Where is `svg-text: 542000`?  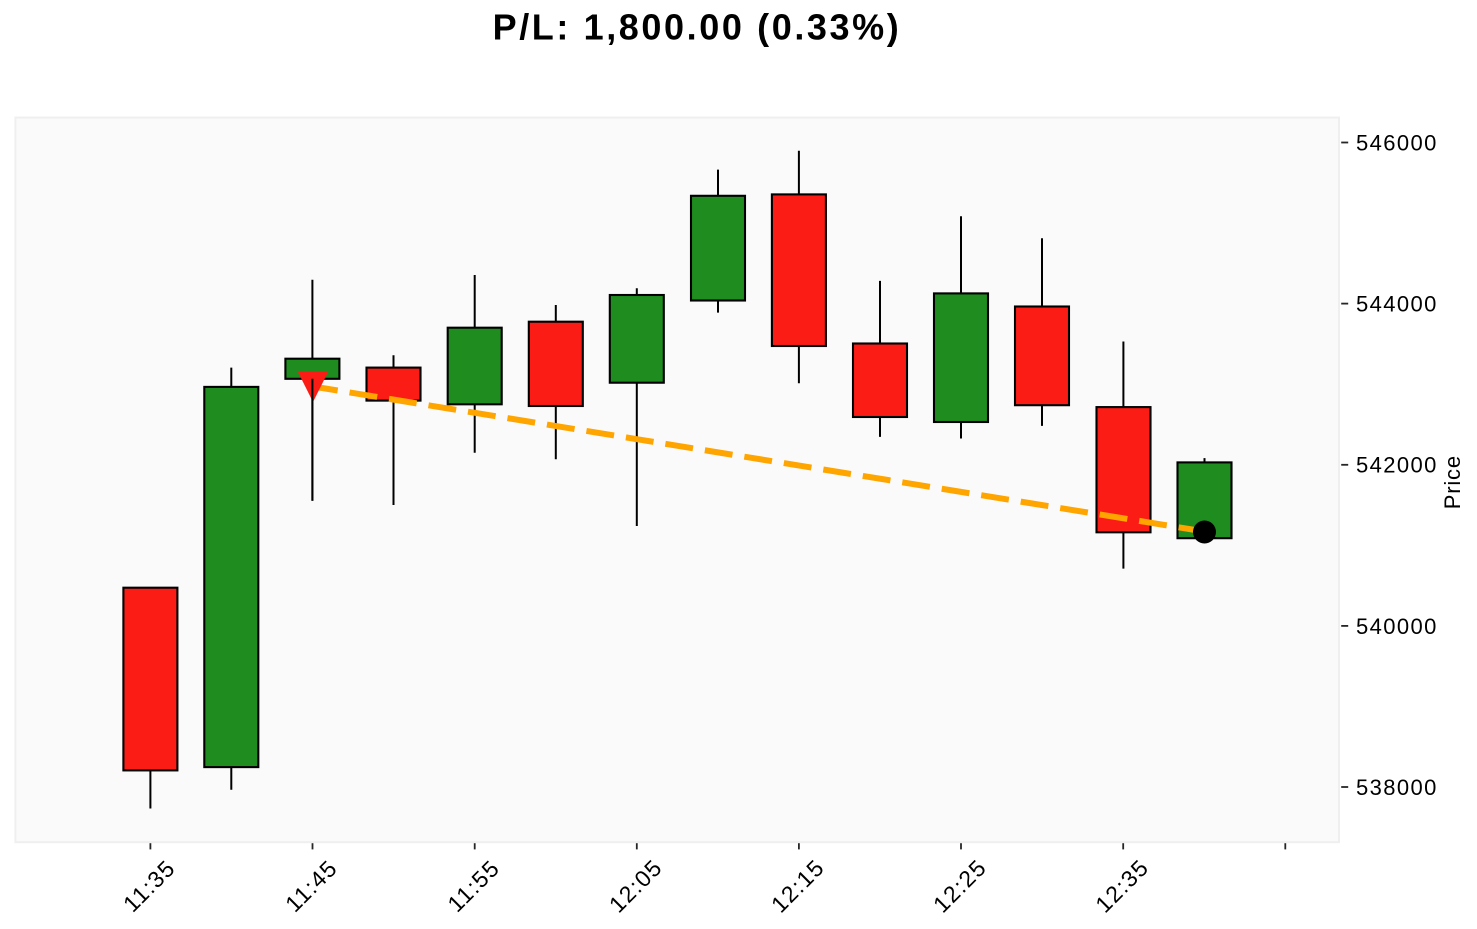
svg-text: 542000 is located at coordinates (1397, 465).